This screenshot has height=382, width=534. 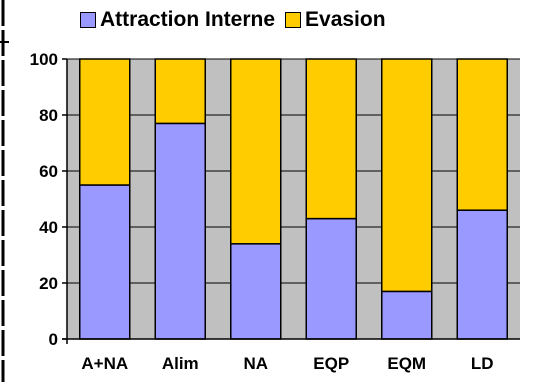 I want to click on bar-eqp-evasion, so click(x=331, y=139).